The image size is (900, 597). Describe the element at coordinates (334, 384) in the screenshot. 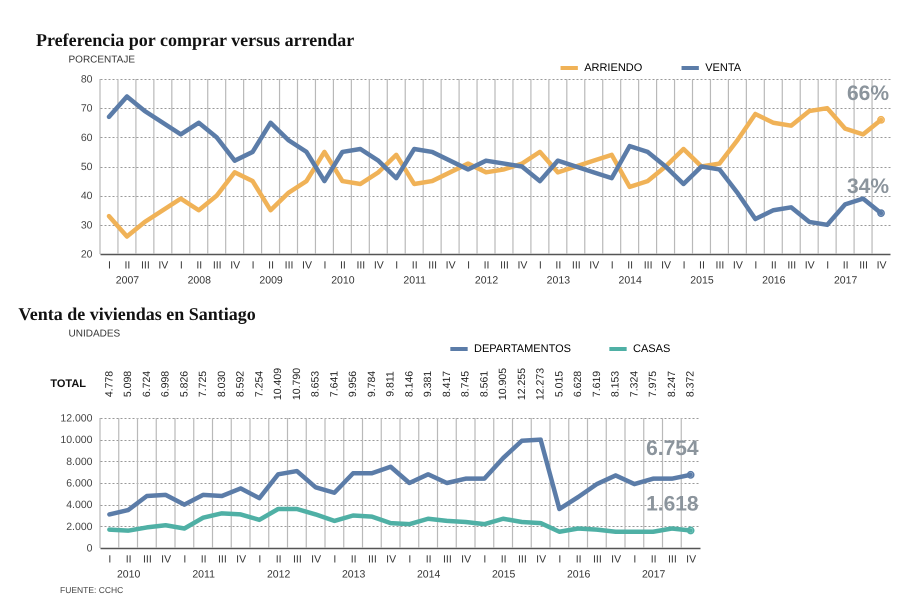

I see `text: 7.641` at that location.